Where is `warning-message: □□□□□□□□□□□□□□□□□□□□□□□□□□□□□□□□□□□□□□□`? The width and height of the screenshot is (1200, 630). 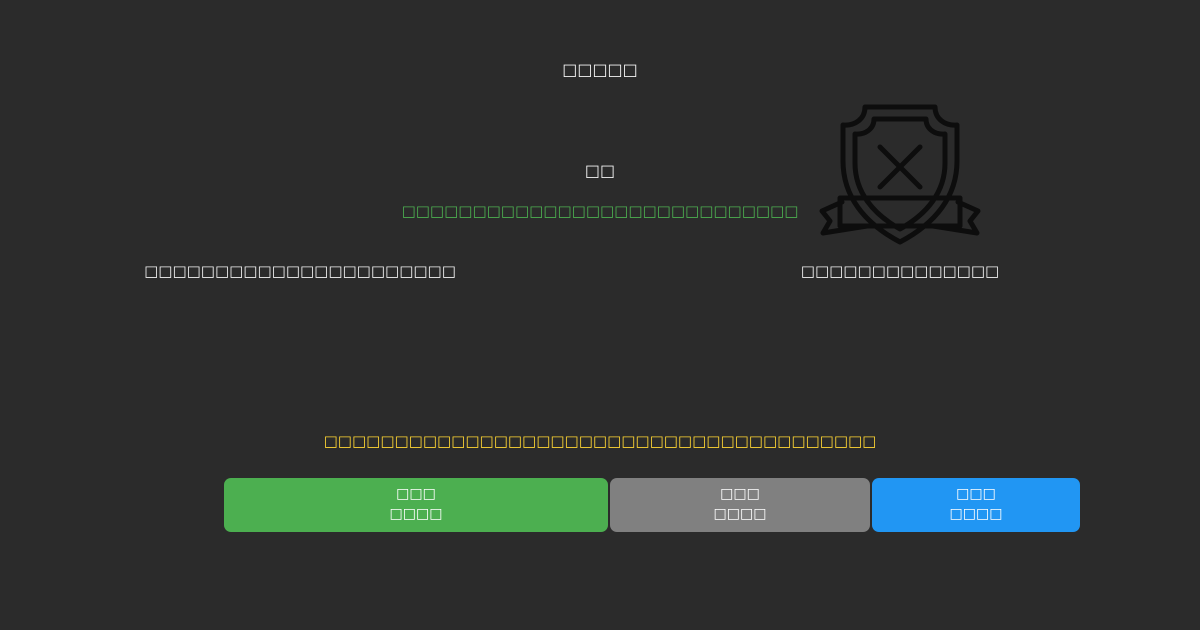
warning-message: □□□□□□□□□□□□□□□□□□□□□□□□□□□□□□□□□□□□□□□ is located at coordinates (600, 441).